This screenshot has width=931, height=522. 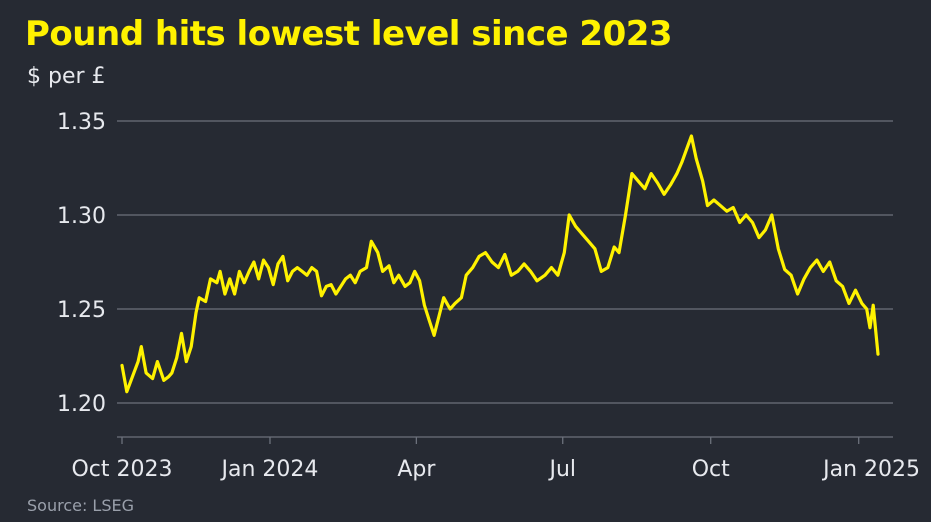 I want to click on x-tick-label: Jul, so click(x=561, y=469).